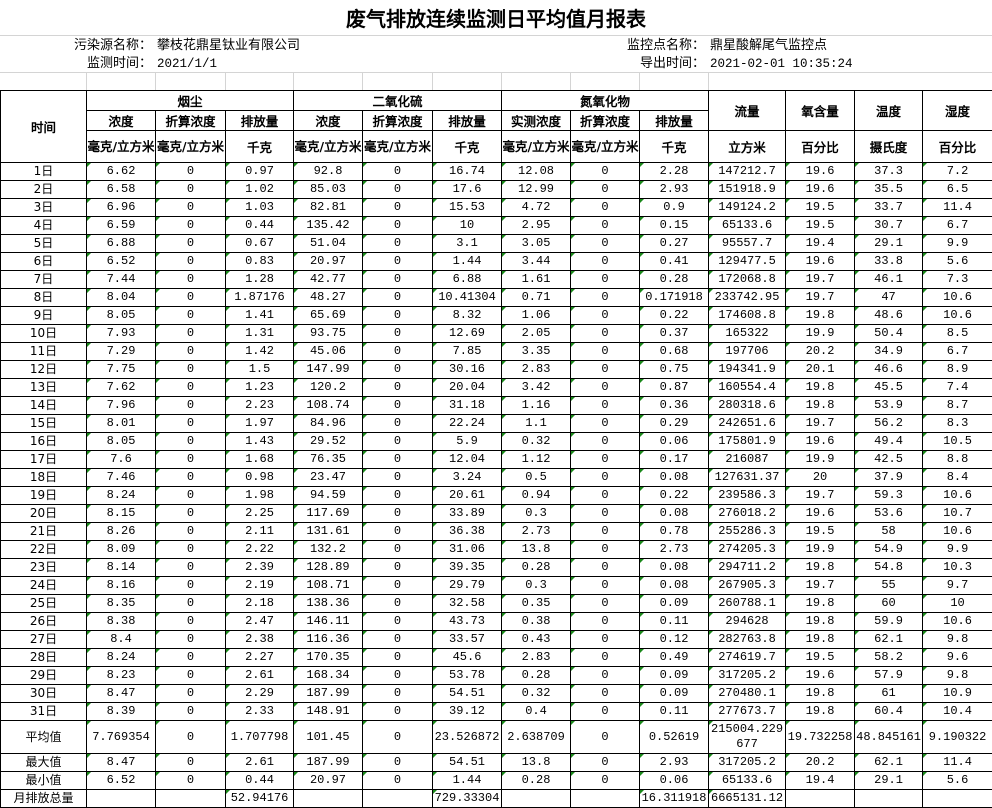 This screenshot has width=992, height=808. Describe the element at coordinates (121, 694) in the screenshot. I see `table-cell: 8.47` at that location.